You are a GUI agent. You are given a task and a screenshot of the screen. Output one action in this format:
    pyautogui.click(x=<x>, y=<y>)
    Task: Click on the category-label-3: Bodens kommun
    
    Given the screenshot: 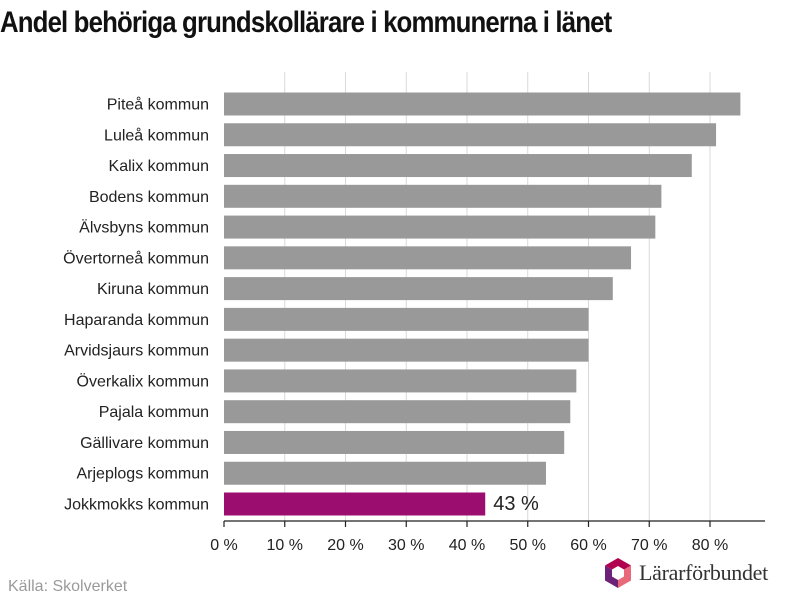 What is the action you would take?
    pyautogui.click(x=149, y=197)
    